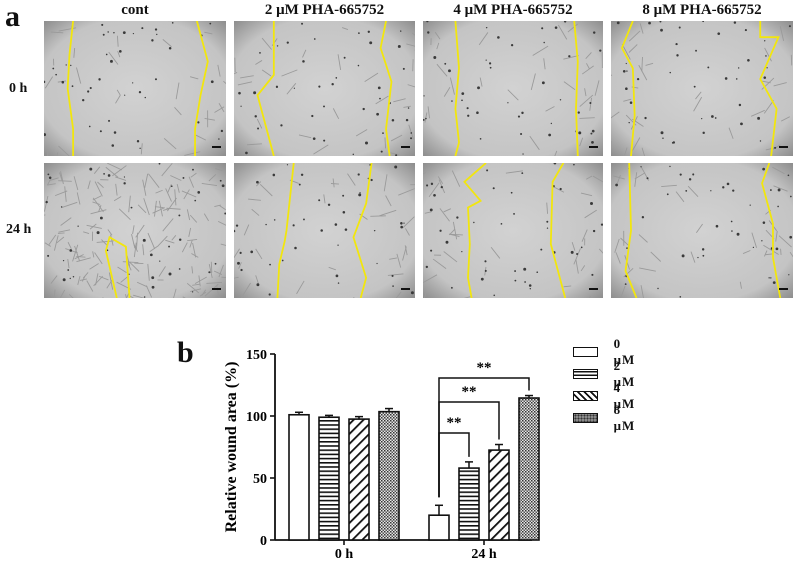 The image size is (793, 562). Describe the element at coordinates (585, 374) in the screenshot. I see `legend-swatch-horizontal` at that location.